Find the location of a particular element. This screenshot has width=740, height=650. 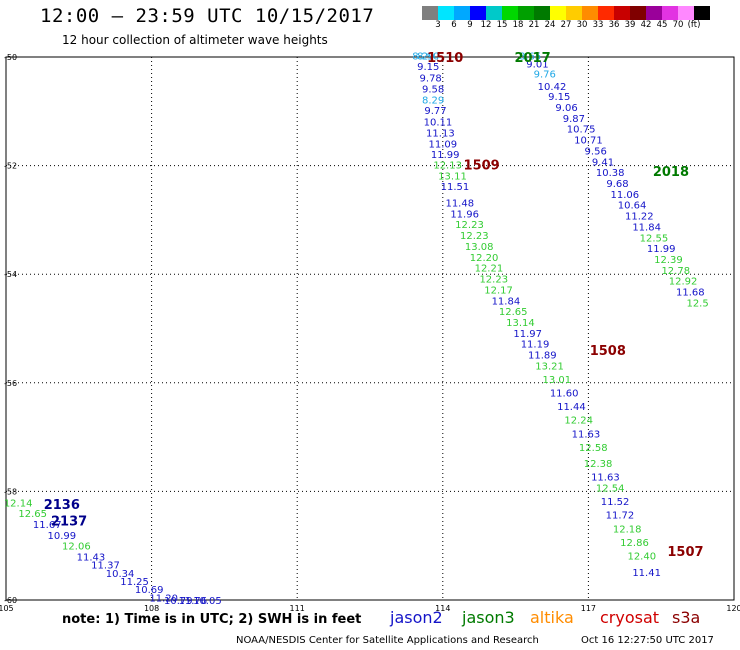

data-label: 12.54 is located at coordinates (610, 489).